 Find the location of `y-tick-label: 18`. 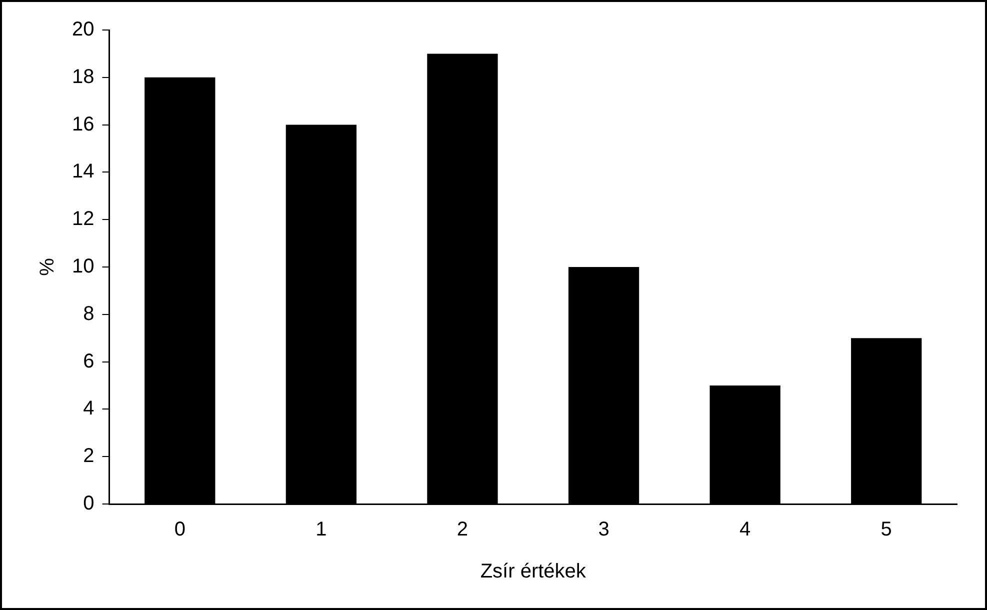

y-tick-label: 18 is located at coordinates (83, 77).